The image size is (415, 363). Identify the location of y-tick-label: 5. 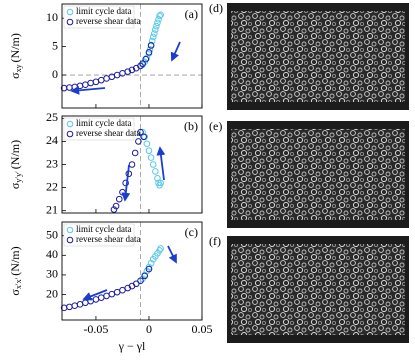
(55, 45).